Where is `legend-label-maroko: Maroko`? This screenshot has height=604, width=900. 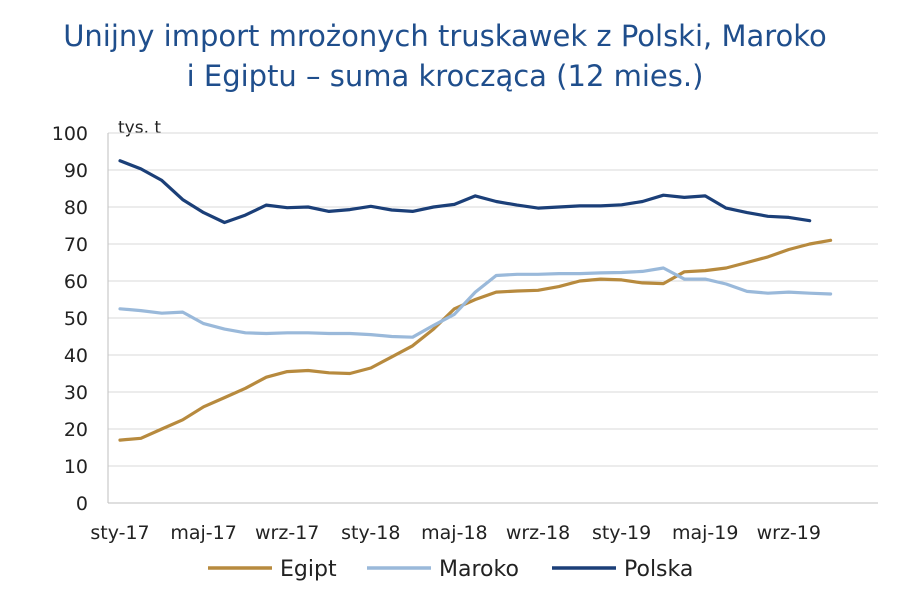 legend-label-maroko: Maroko is located at coordinates (479, 569).